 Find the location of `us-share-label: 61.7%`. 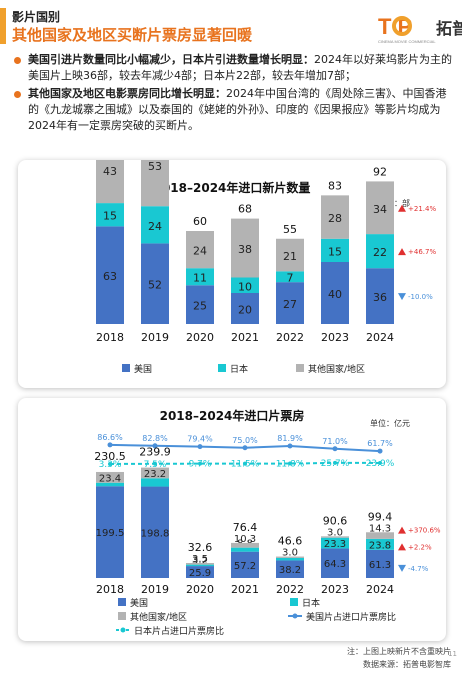

us-share-label: 61.7% is located at coordinates (380, 443).